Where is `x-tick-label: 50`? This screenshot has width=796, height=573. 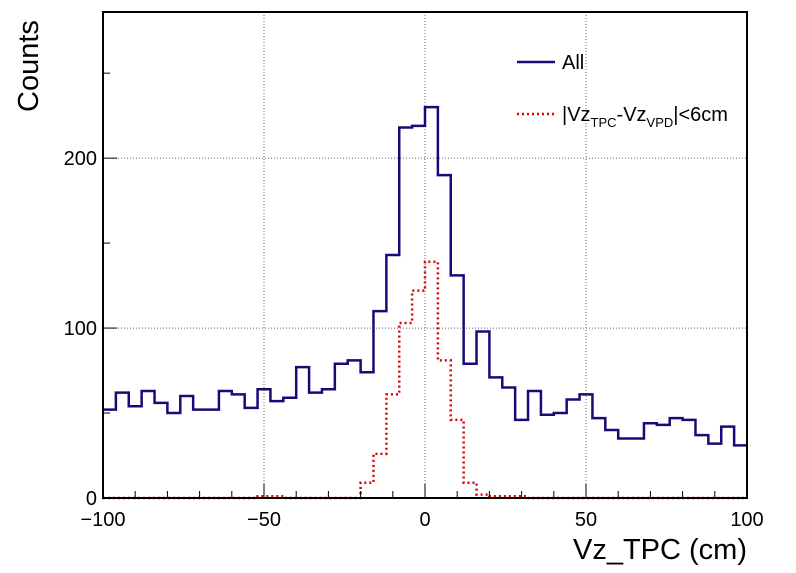
x-tick-label: 50 is located at coordinates (586, 520).